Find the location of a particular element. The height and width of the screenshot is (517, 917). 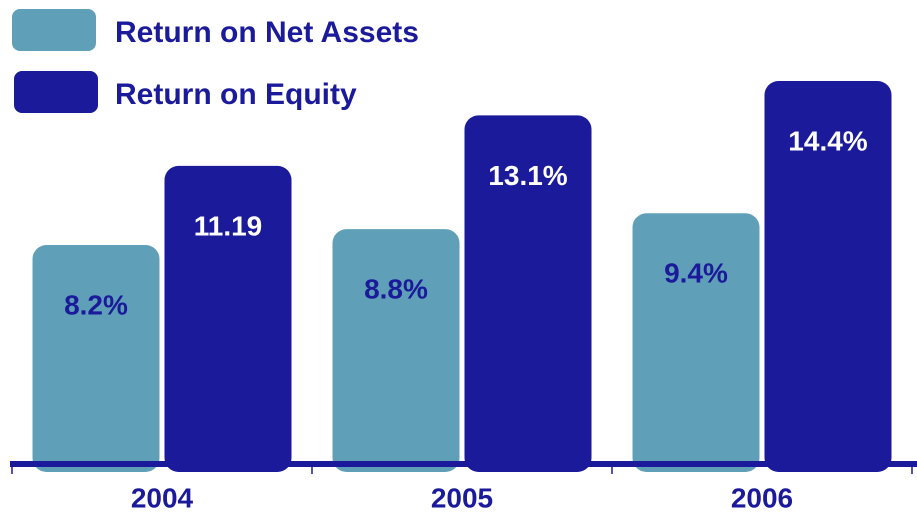

x-tick-label: 2006 is located at coordinates (762, 497).